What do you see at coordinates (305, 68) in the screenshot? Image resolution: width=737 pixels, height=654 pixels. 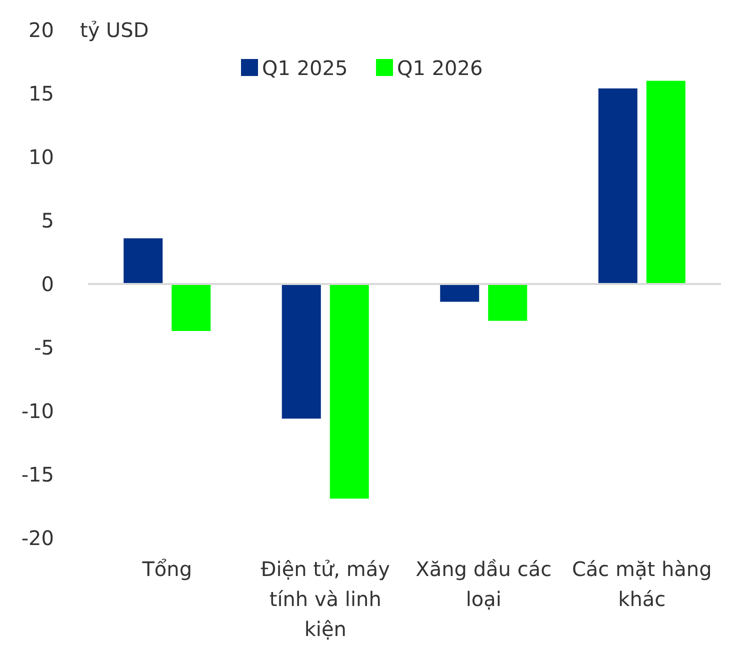 I see `legend-label: Q1 2025` at bounding box center [305, 68].